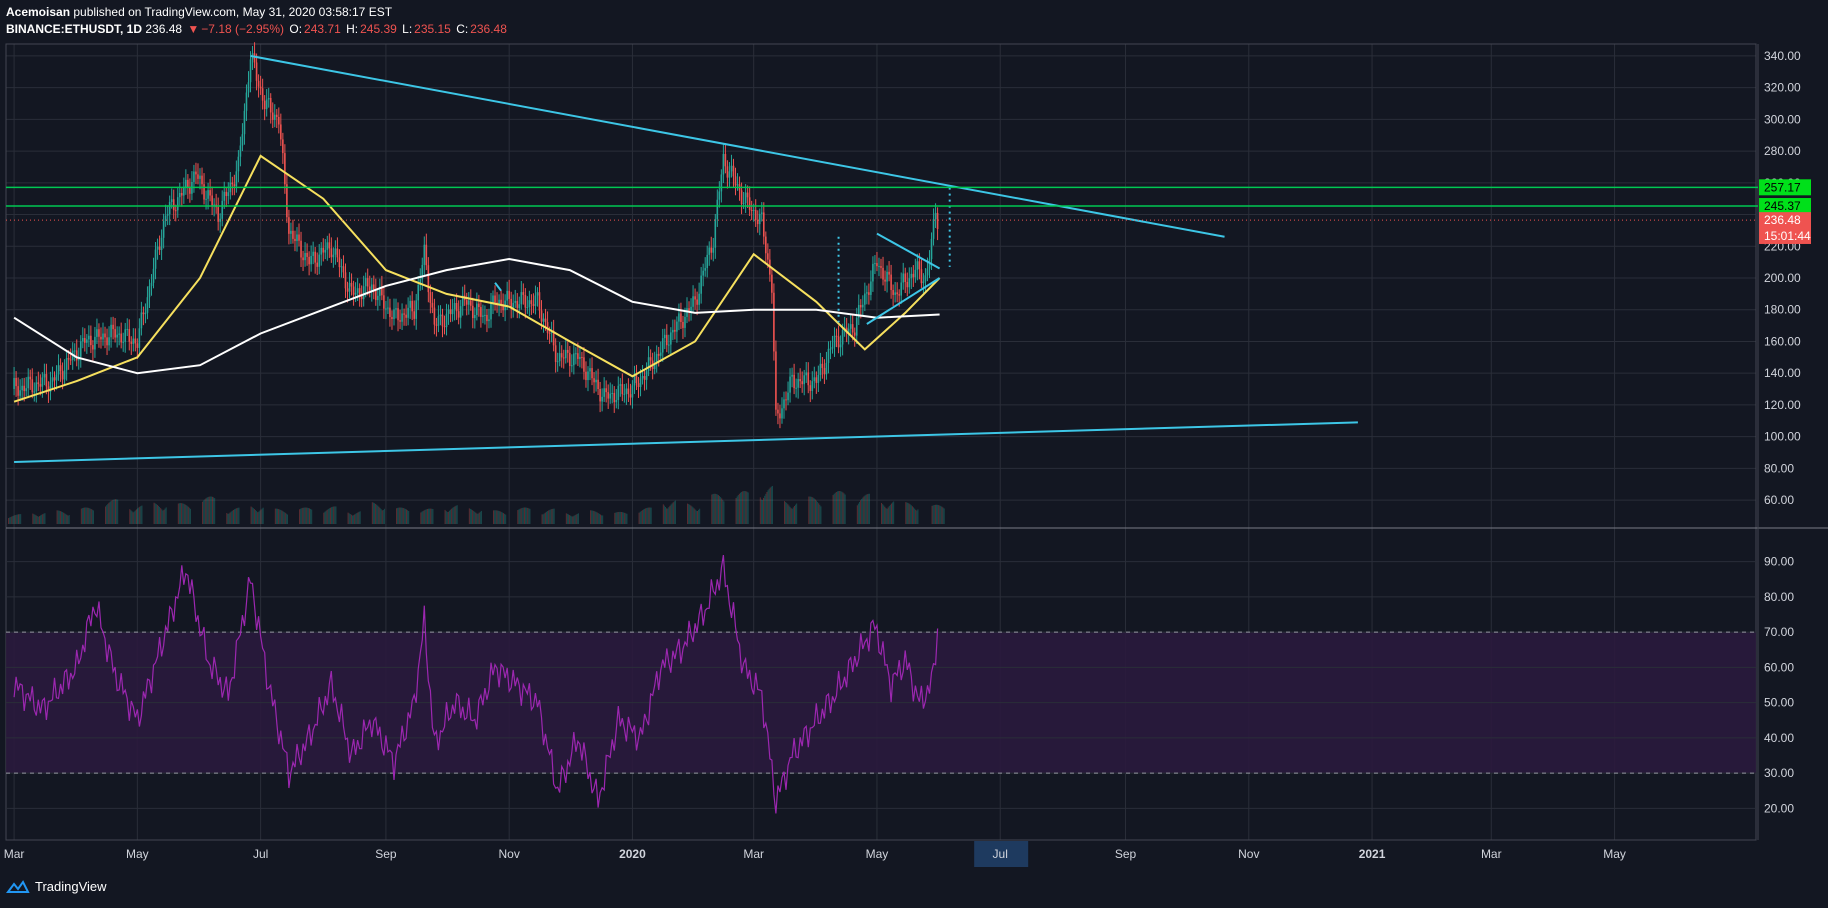 The height and width of the screenshot is (908, 1828). I want to click on x-tick-label: Mar, so click(14, 854).